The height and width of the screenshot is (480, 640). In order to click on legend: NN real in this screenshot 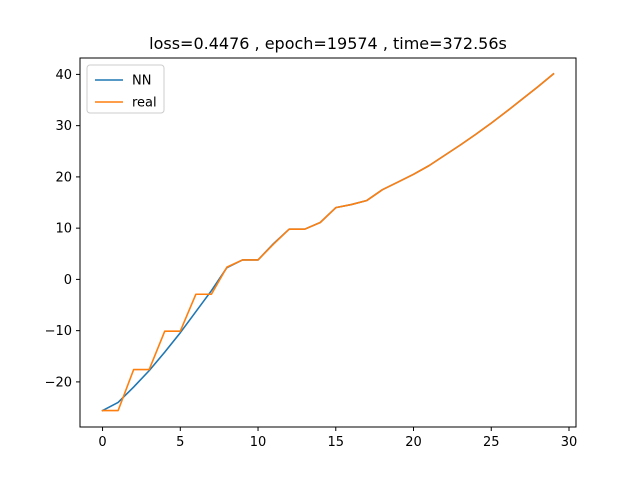, I will do `click(125, 89)`.